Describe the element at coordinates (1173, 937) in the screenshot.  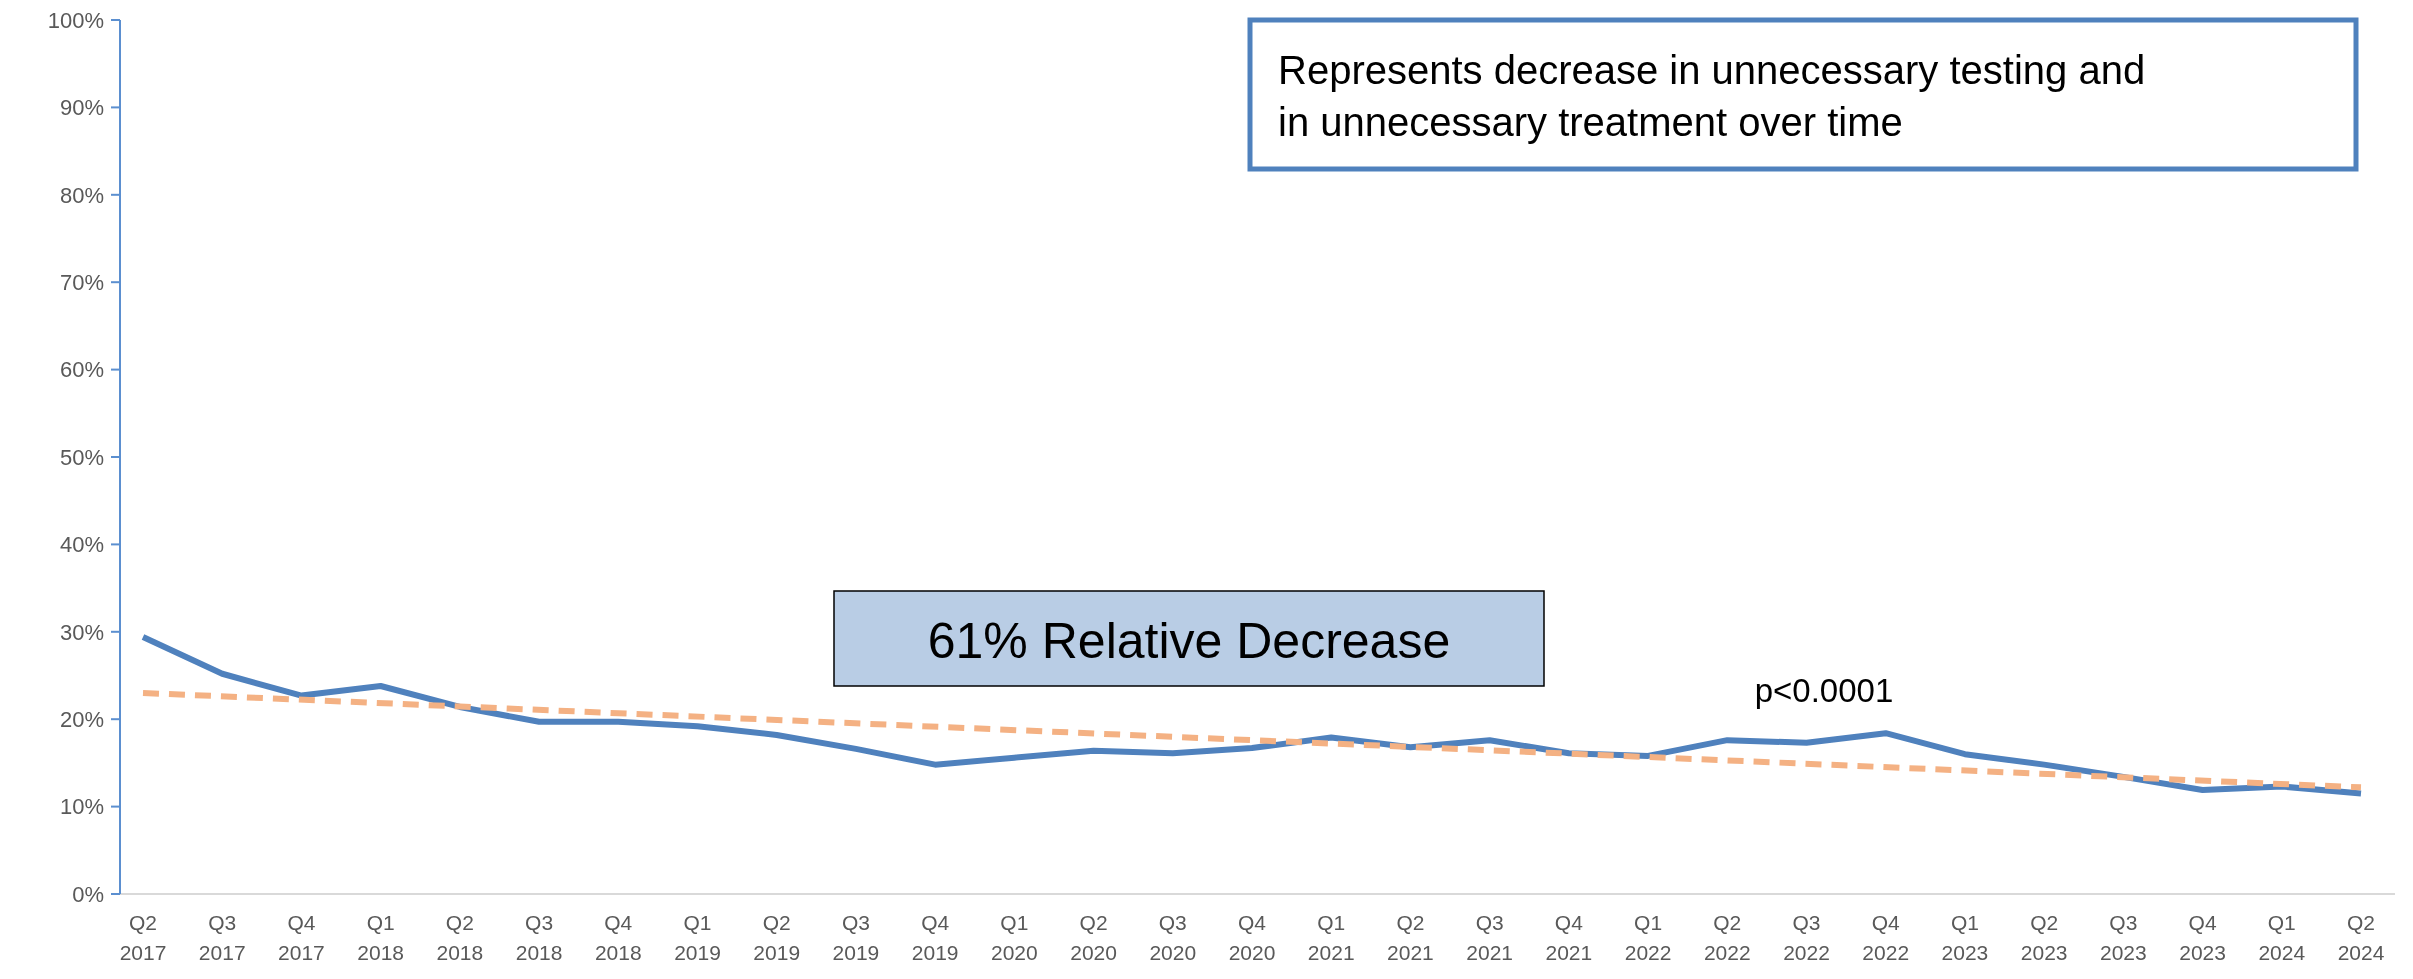
I see `x-tick-label: Q3 2020` at that location.